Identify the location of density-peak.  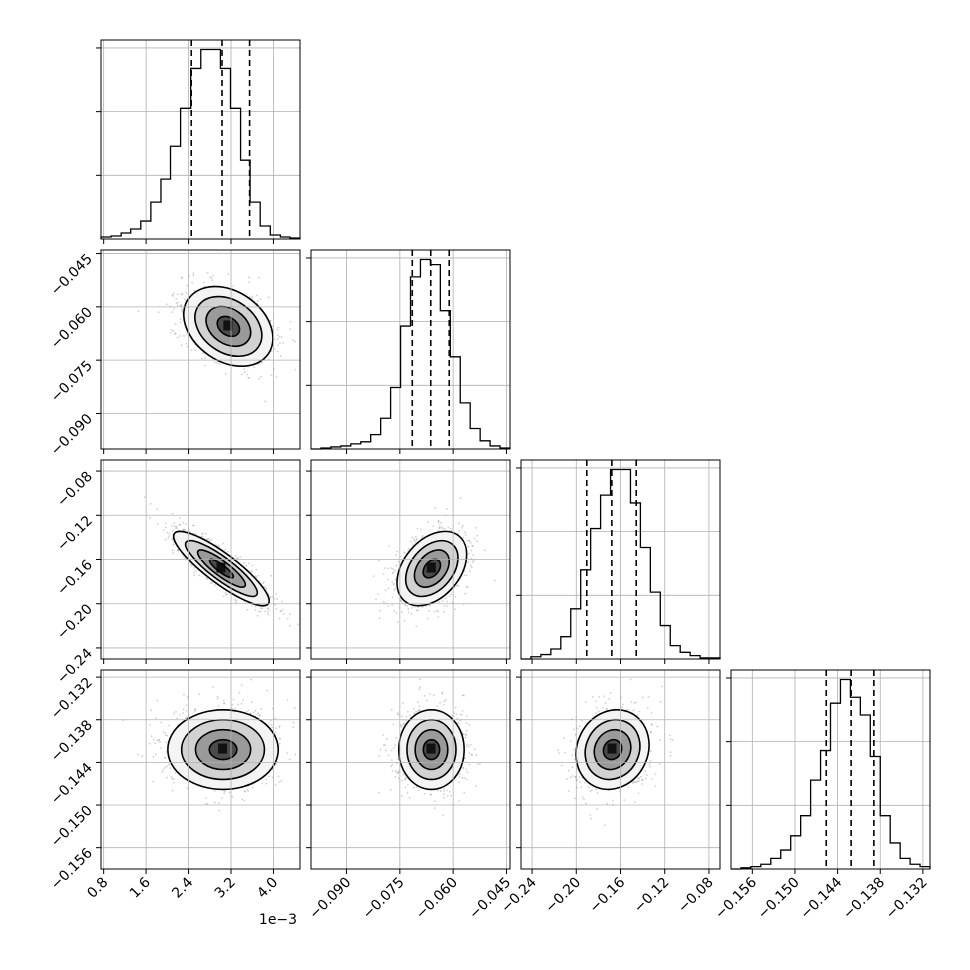
(228, 325).